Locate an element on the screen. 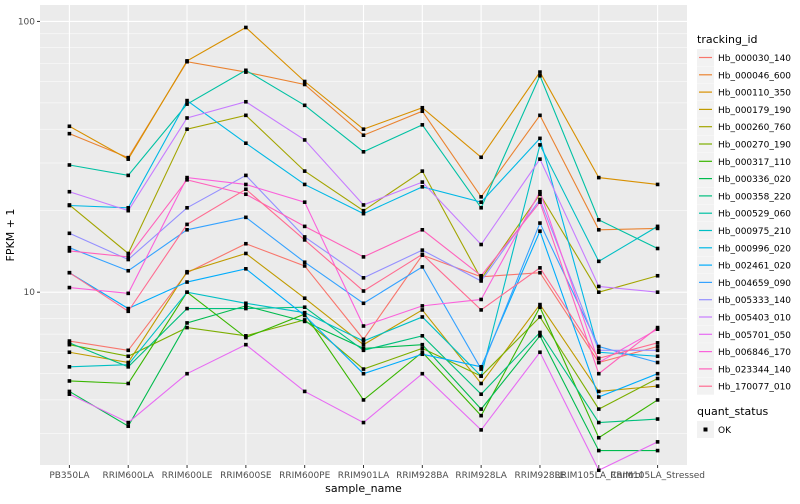  x-tick-label: RRIM928LE is located at coordinates (540, 476).